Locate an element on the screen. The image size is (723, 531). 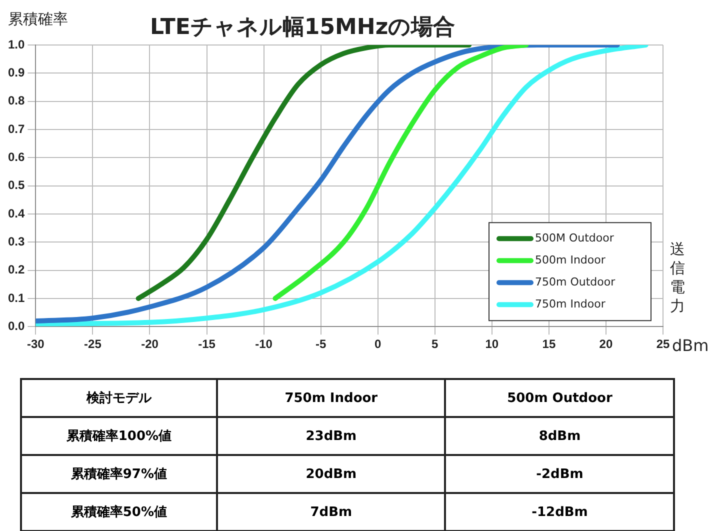
text: 累積確率97%値 is located at coordinates (119, 474).